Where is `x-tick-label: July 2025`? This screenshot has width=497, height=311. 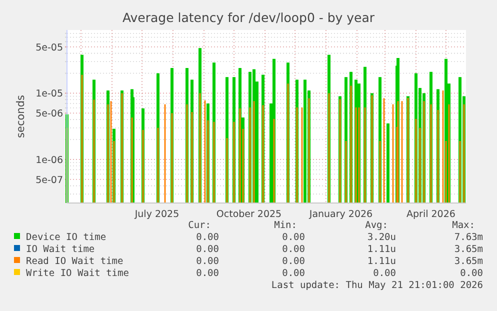 x-tick-label: July 2025 is located at coordinates (157, 214).